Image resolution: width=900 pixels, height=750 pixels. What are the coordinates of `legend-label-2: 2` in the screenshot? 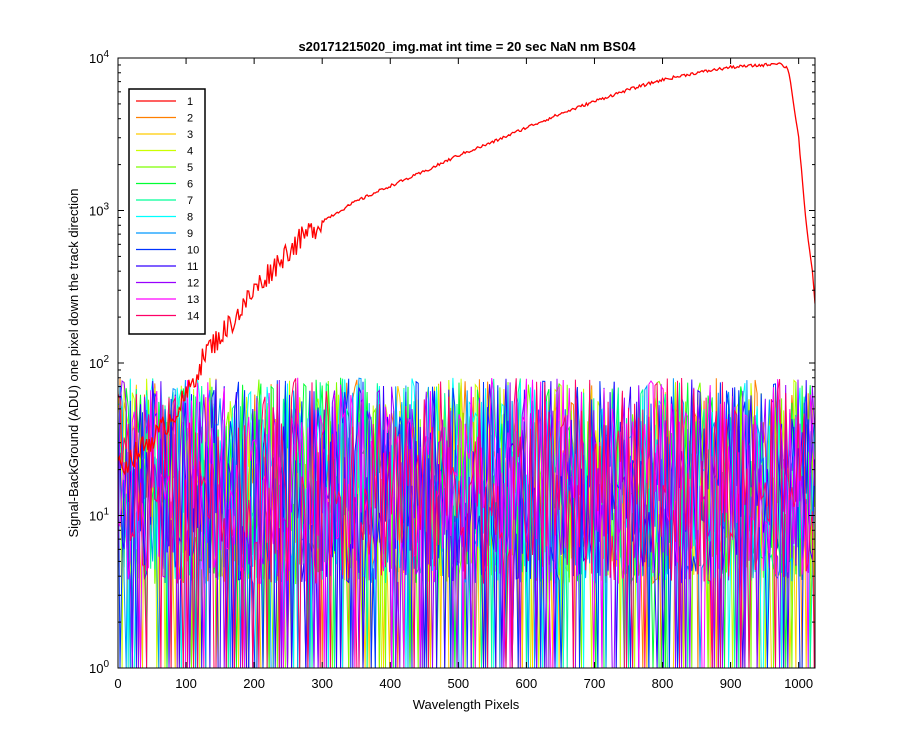 It's located at (190, 119).